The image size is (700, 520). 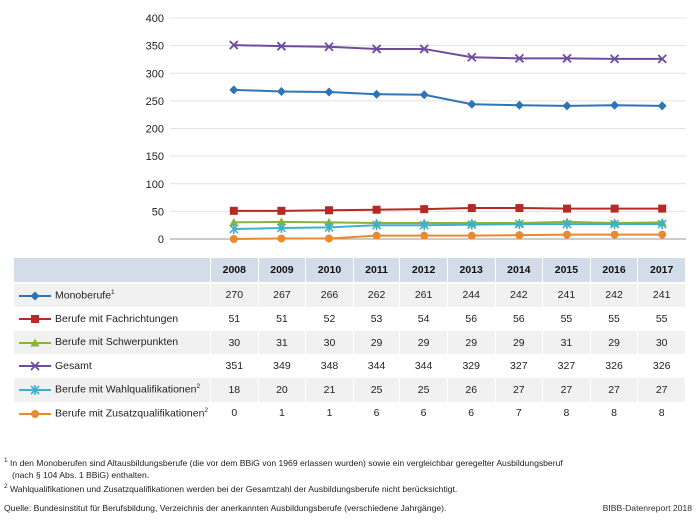 I want to click on y-tick-label: 50, so click(x=158, y=212).